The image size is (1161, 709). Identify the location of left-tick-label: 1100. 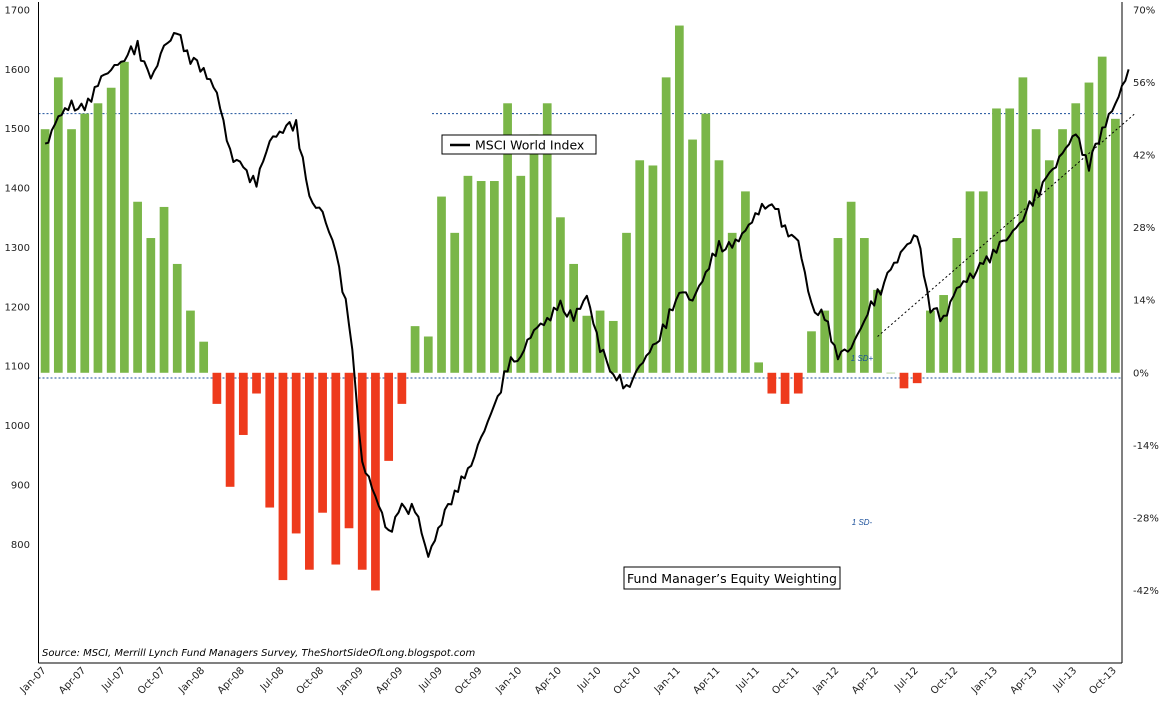
(17, 367).